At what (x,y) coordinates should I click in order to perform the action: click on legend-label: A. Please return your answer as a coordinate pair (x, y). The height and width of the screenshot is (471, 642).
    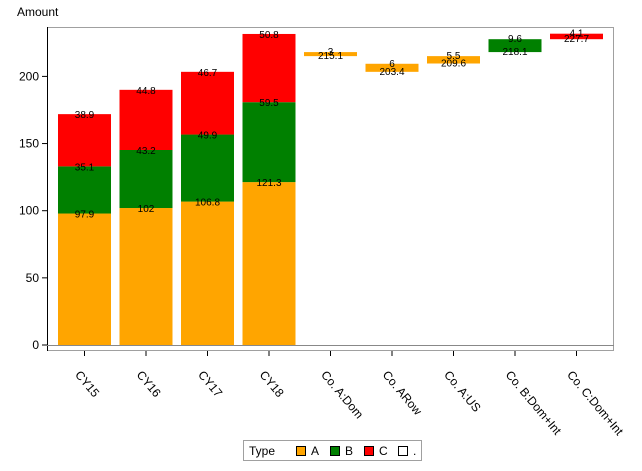
    Looking at the image, I should click on (315, 451).